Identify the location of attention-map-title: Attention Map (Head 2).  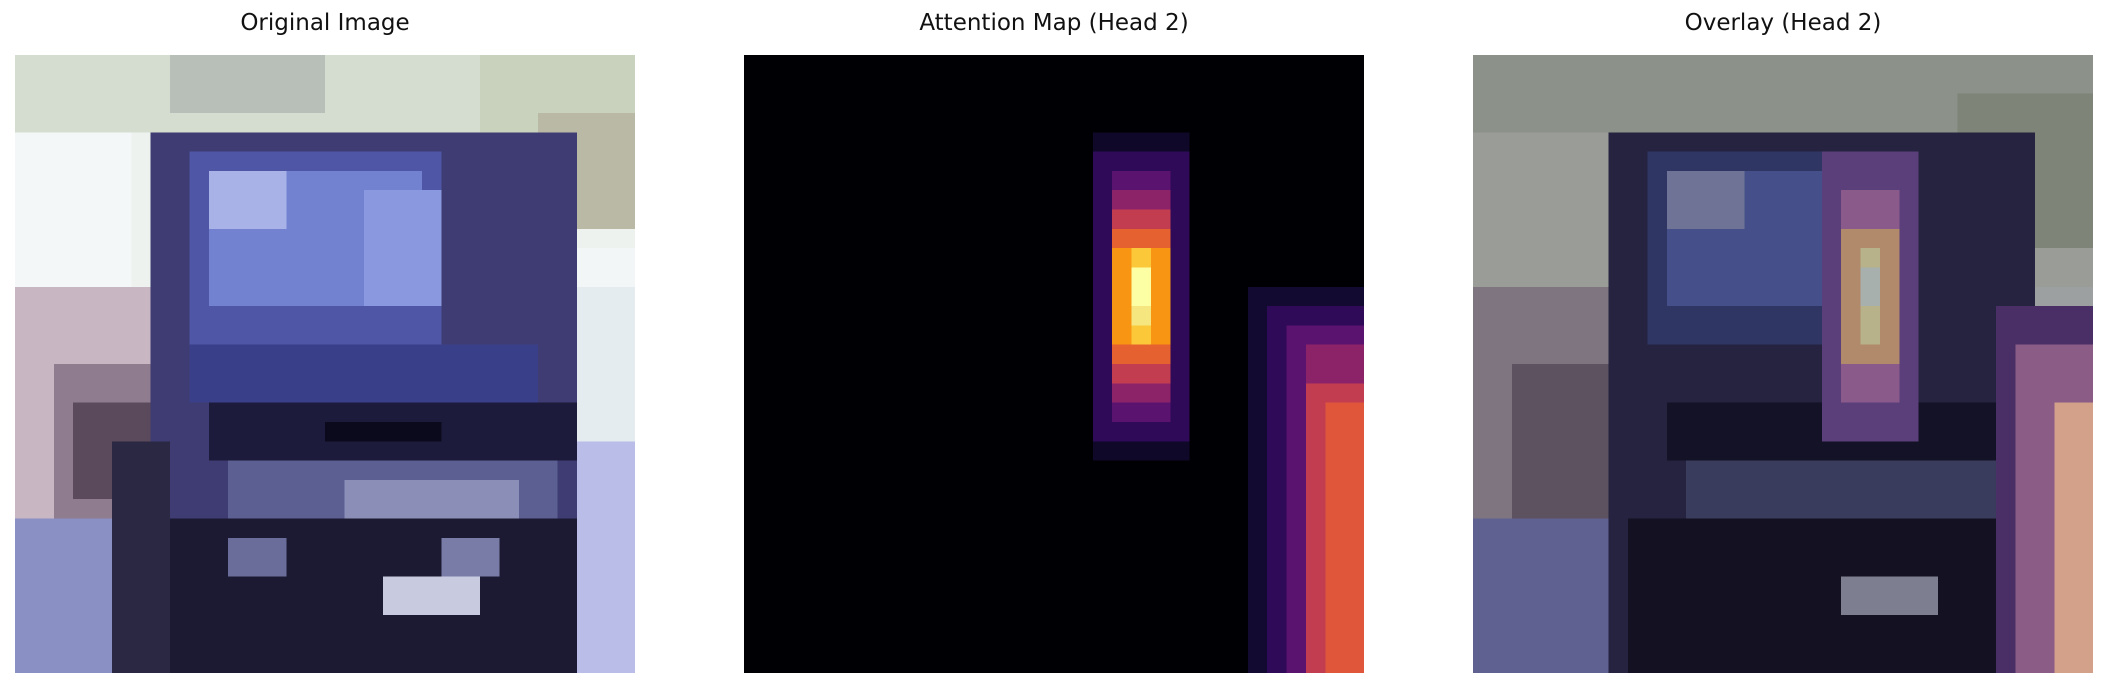
(1054, 23).